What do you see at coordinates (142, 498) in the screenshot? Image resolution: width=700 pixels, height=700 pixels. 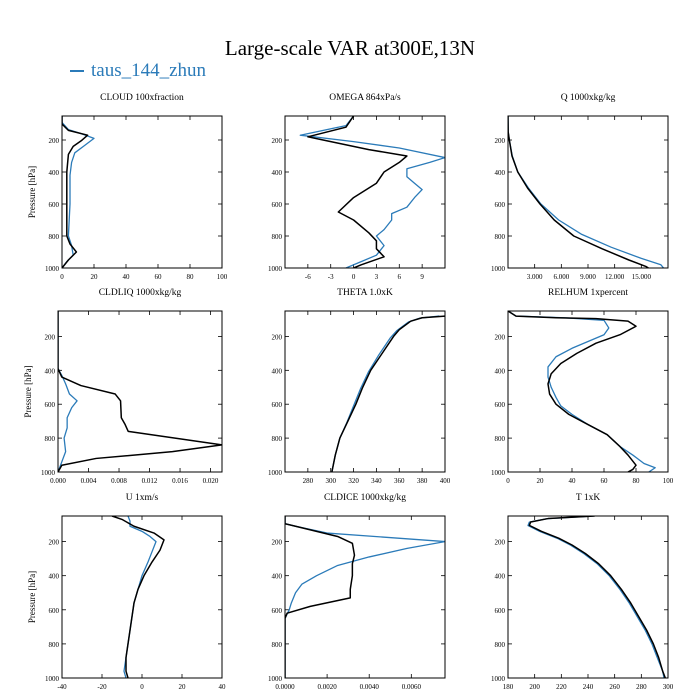 I see `panel-title: U 1xm/s` at bounding box center [142, 498].